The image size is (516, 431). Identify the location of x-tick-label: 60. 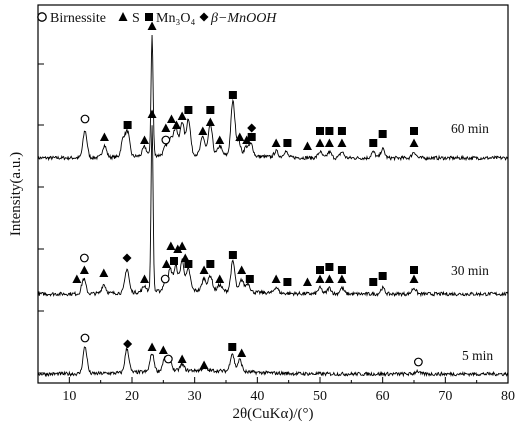
(383, 396).